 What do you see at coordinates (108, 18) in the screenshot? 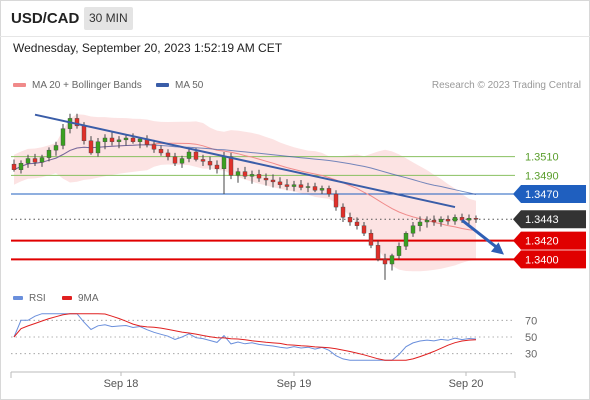
I see `timeframe-button: 30 MIN` at bounding box center [108, 18].